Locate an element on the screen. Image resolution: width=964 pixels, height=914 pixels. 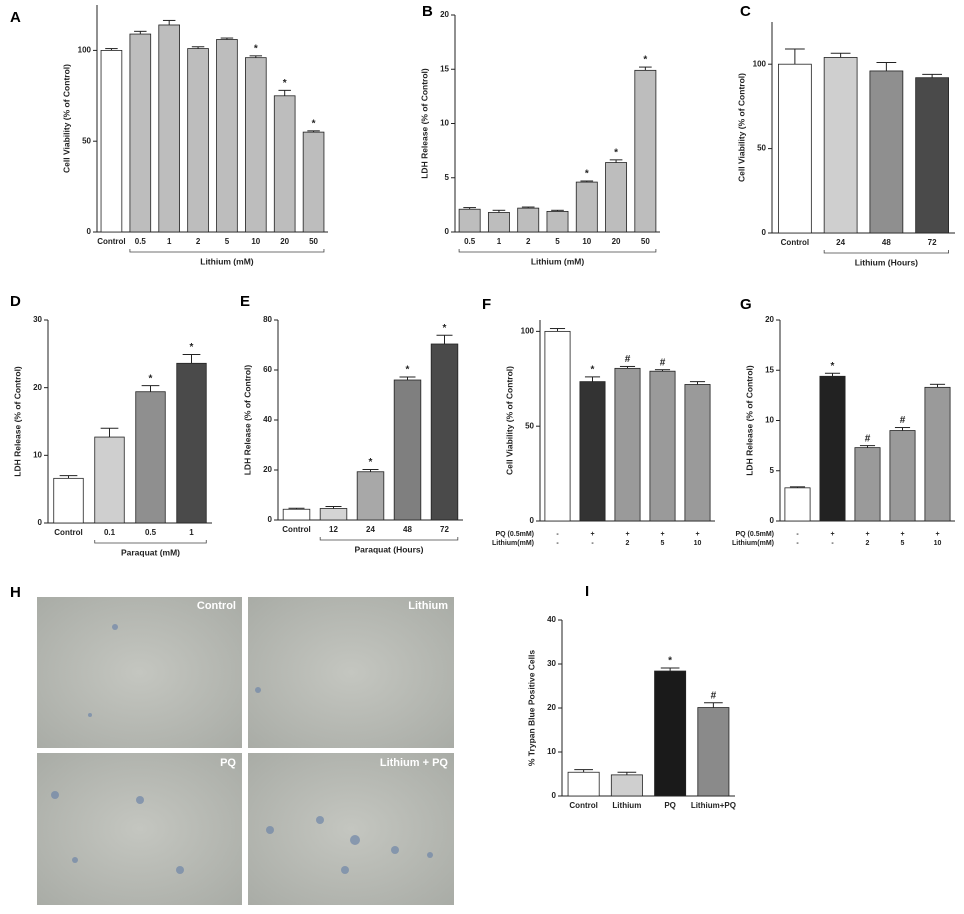
x-tick-label: 12 is located at coordinates (333, 529).